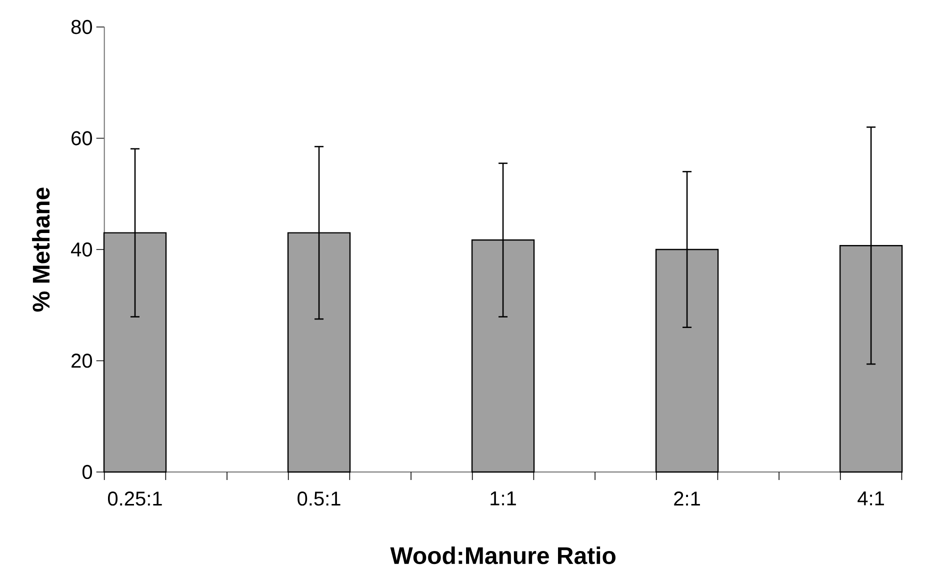 The image size is (933, 588). What do you see at coordinates (503, 555) in the screenshot?
I see `x-axis-title: Wood:Manure Ratio` at bounding box center [503, 555].